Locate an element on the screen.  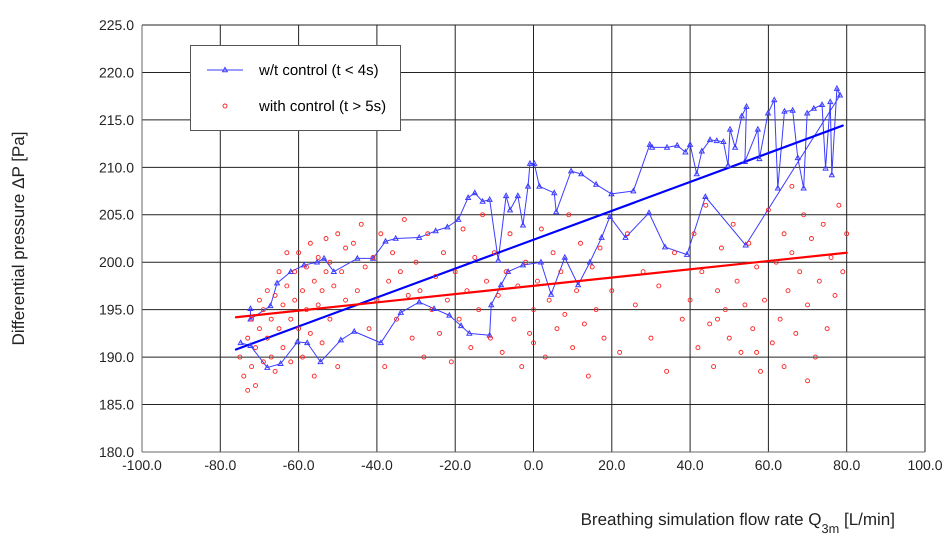
y-tick-label: 215.0 is located at coordinates (116, 120).